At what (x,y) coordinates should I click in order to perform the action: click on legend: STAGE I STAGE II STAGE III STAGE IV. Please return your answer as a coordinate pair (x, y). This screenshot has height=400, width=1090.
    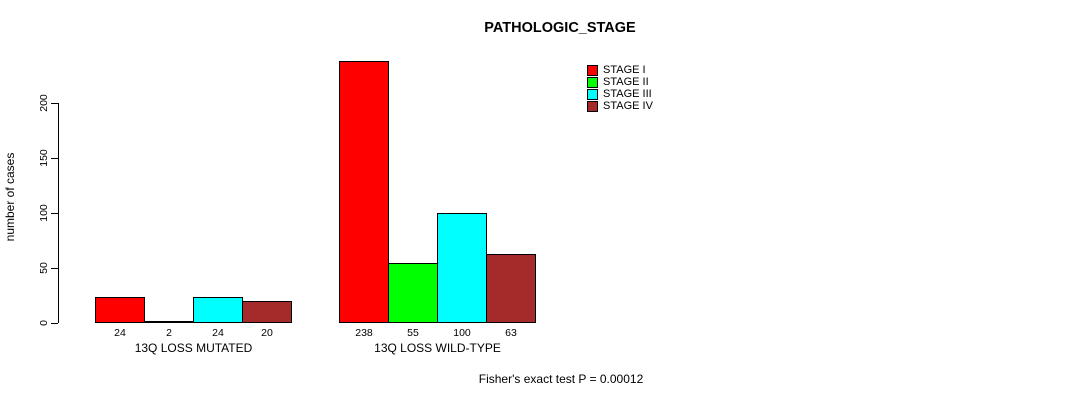
    Looking at the image, I should click on (620, 88).